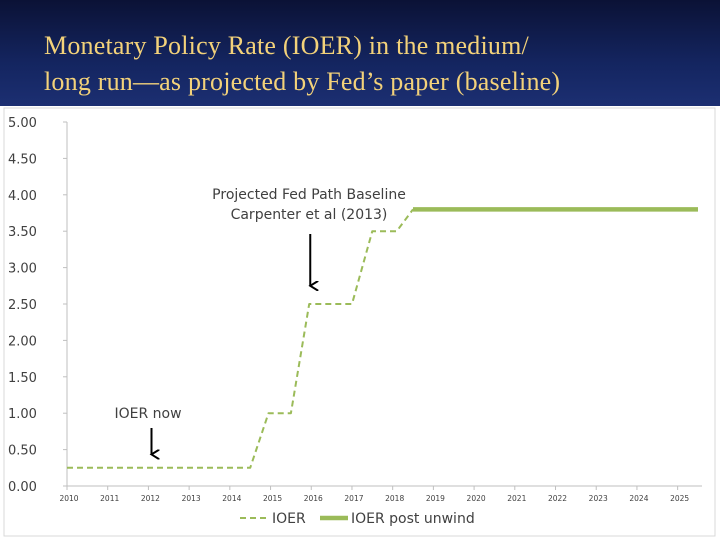 Image resolution: width=720 pixels, height=540 pixels. I want to click on legend-label-ioer: IOER, so click(289, 519).